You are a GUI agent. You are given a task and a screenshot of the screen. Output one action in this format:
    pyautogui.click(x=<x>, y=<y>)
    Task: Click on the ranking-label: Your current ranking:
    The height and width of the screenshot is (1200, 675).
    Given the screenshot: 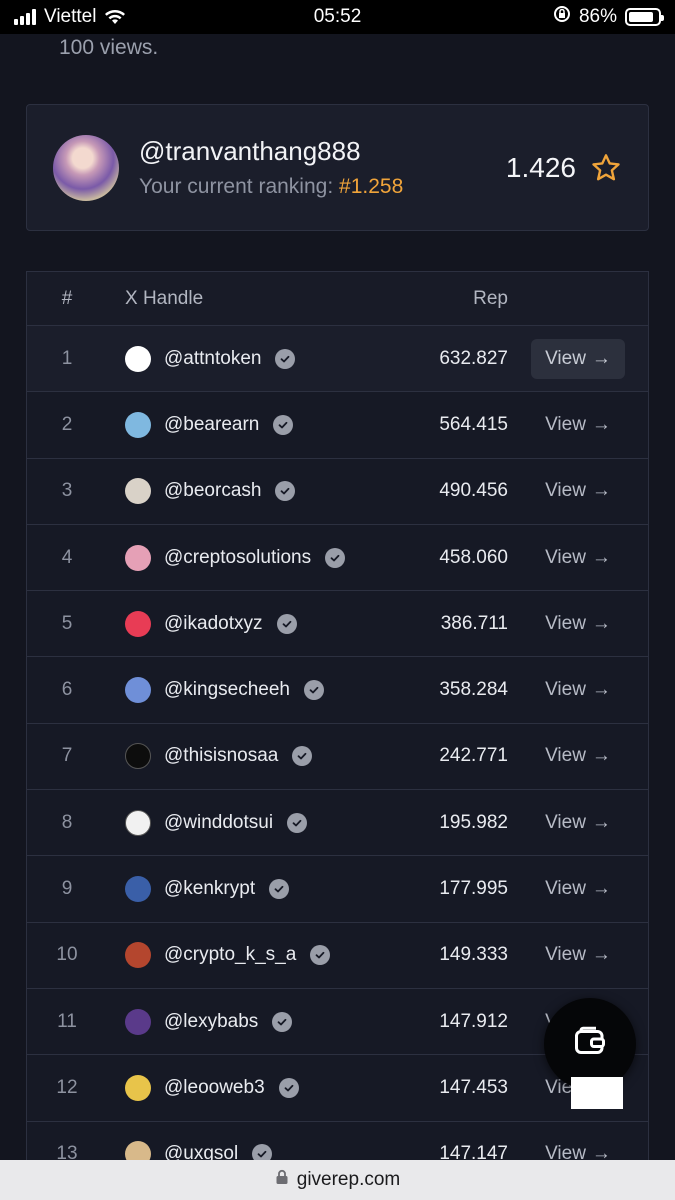 What is the action you would take?
    pyautogui.click(x=236, y=186)
    